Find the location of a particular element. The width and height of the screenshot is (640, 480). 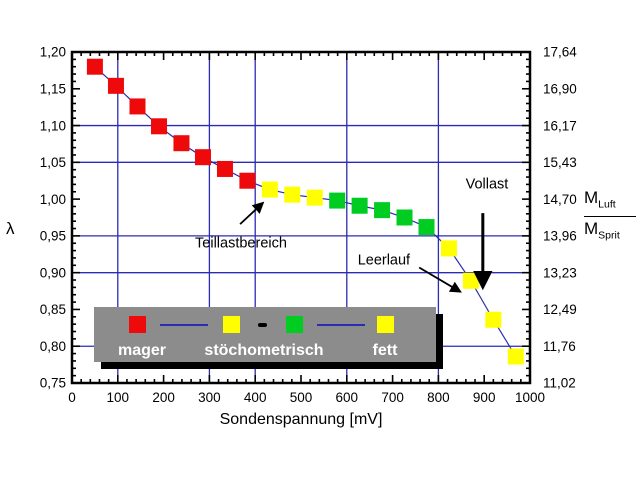

legend-box: mager stöchometrisch fett is located at coordinates (265, 334).